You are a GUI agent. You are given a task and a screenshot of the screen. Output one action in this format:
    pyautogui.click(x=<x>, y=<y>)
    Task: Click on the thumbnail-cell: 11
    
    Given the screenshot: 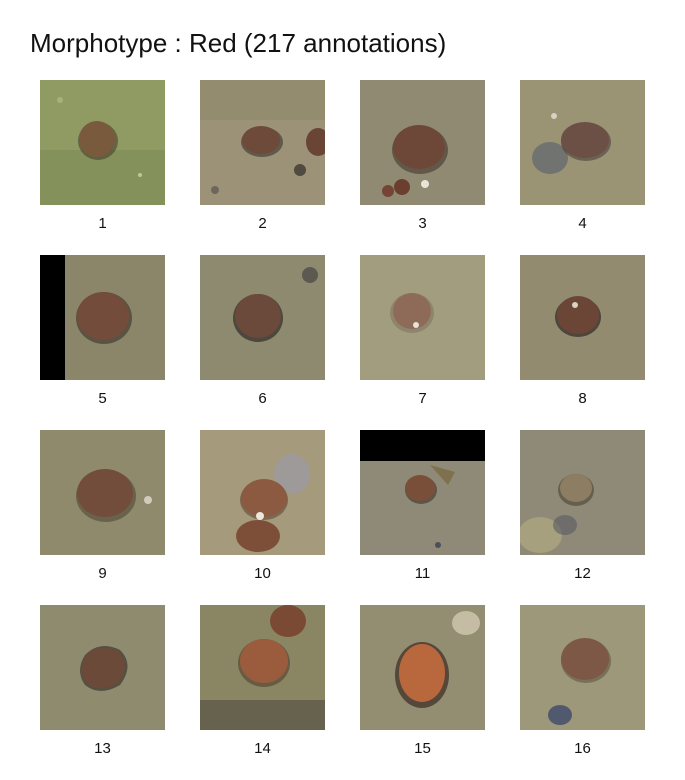 What is the action you would take?
    pyautogui.click(x=422, y=506)
    